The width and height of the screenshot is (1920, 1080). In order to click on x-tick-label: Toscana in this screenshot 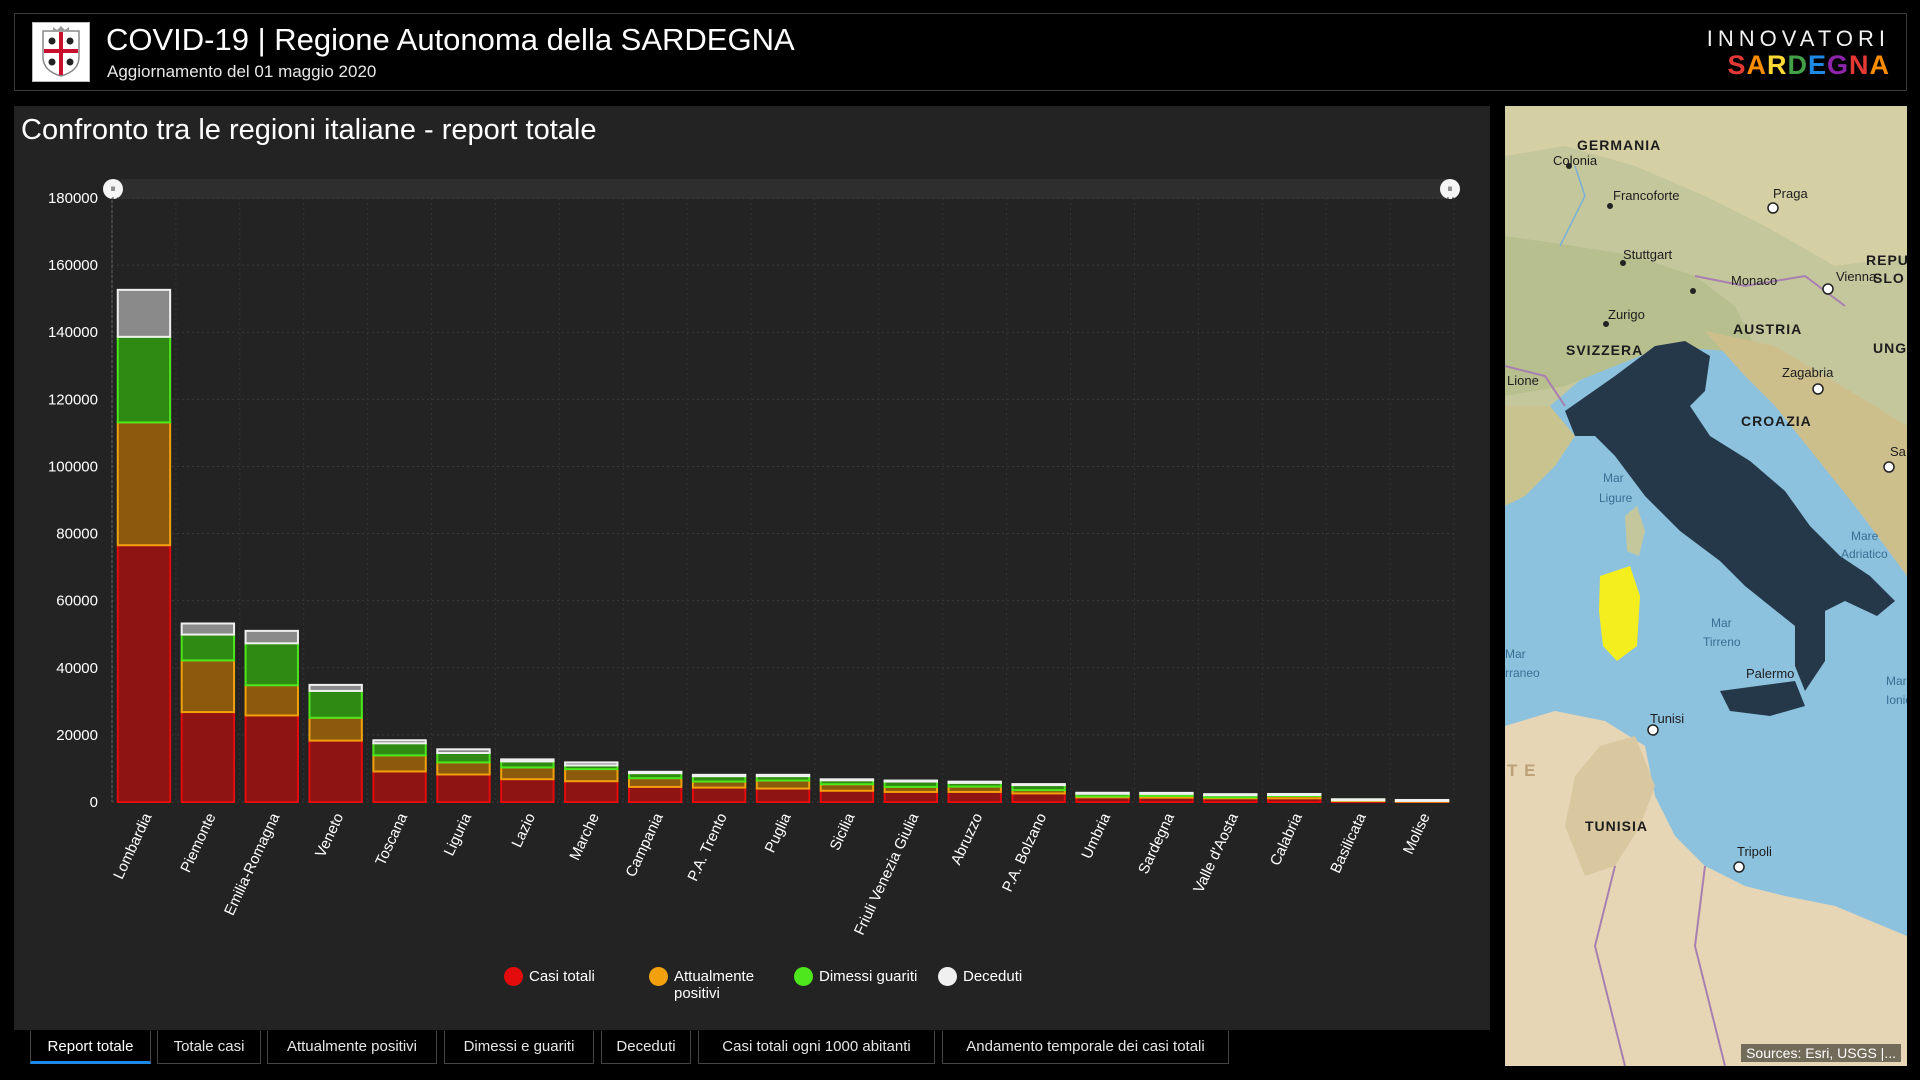, I will do `click(391, 839)`.